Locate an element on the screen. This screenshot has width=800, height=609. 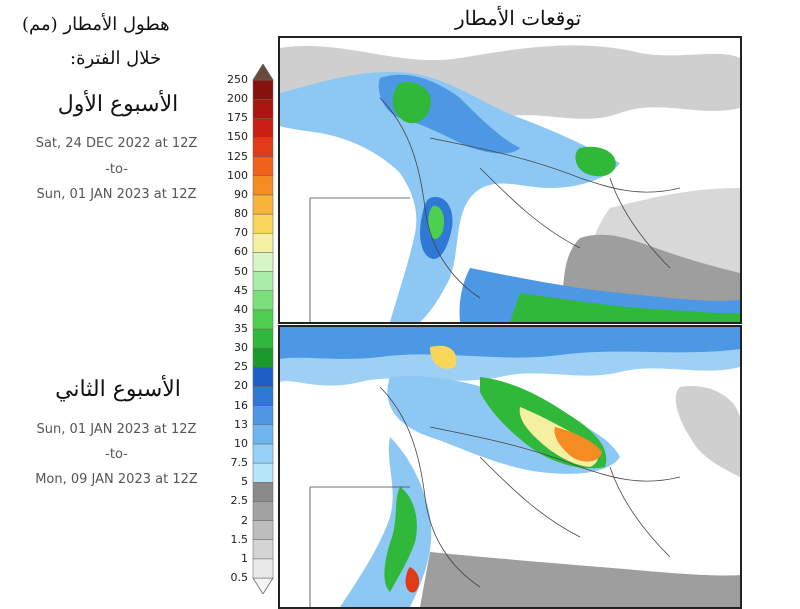
colorbar-tick-label: 1.5 is located at coordinates (239, 539).